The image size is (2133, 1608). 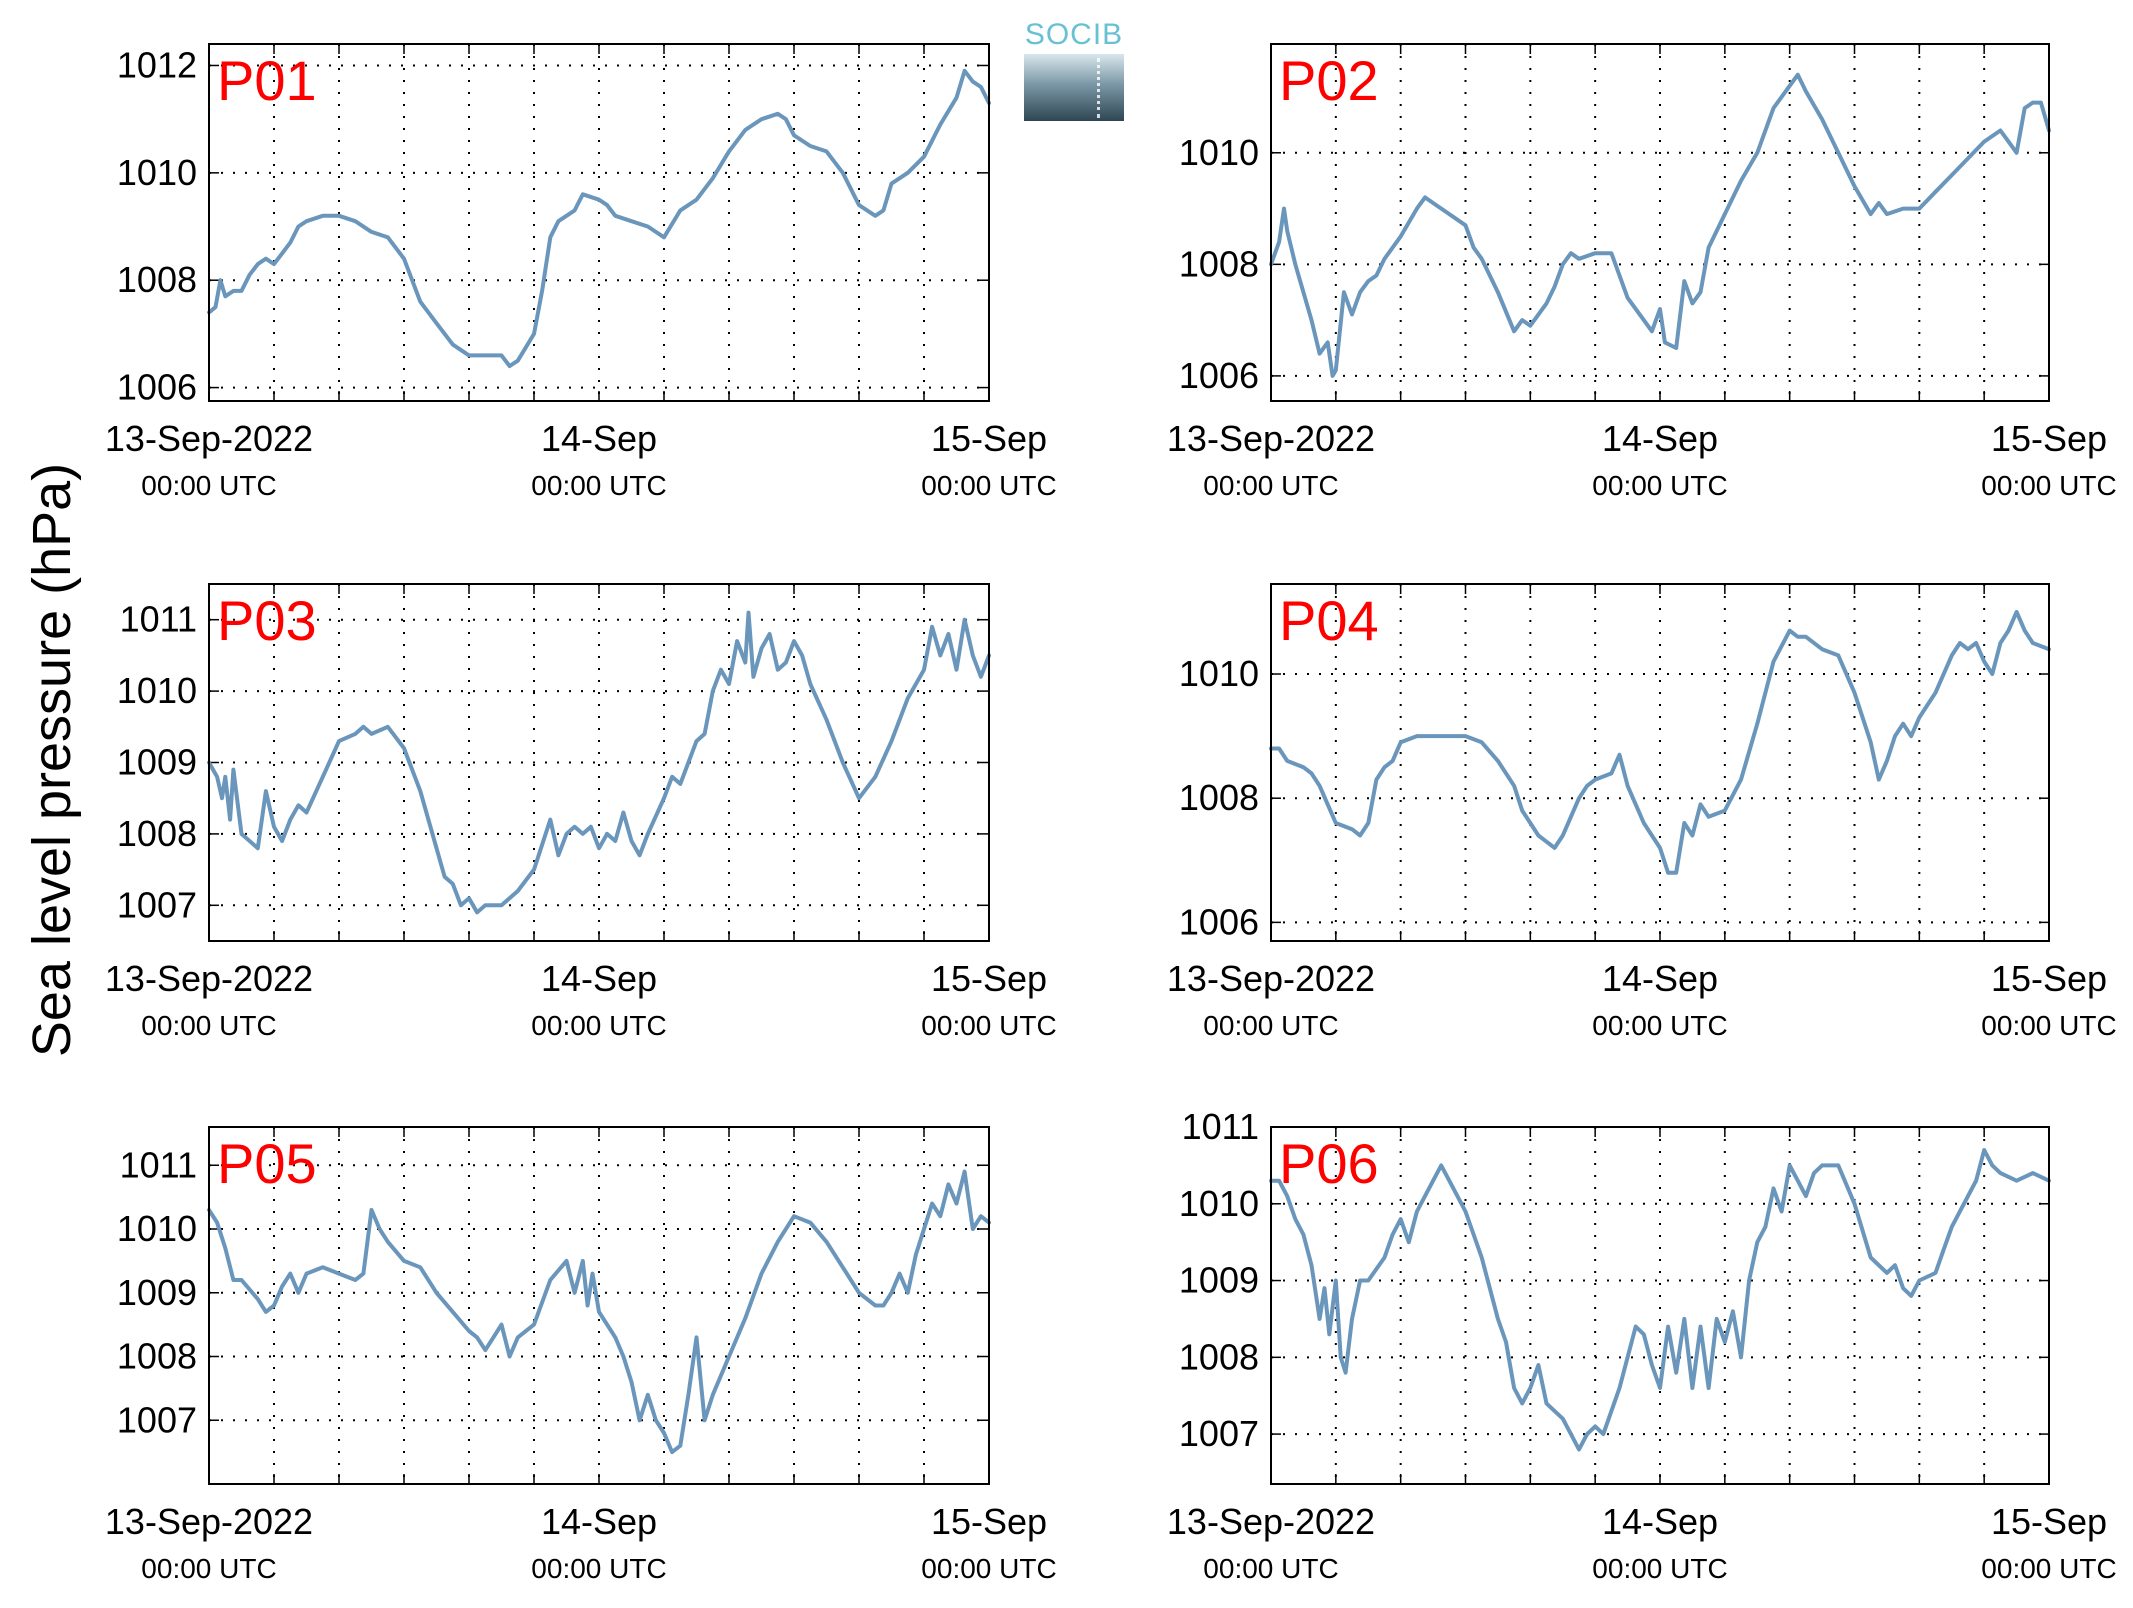 What do you see at coordinates (157, 64) in the screenshot?
I see `y-tick-label: 1012` at bounding box center [157, 64].